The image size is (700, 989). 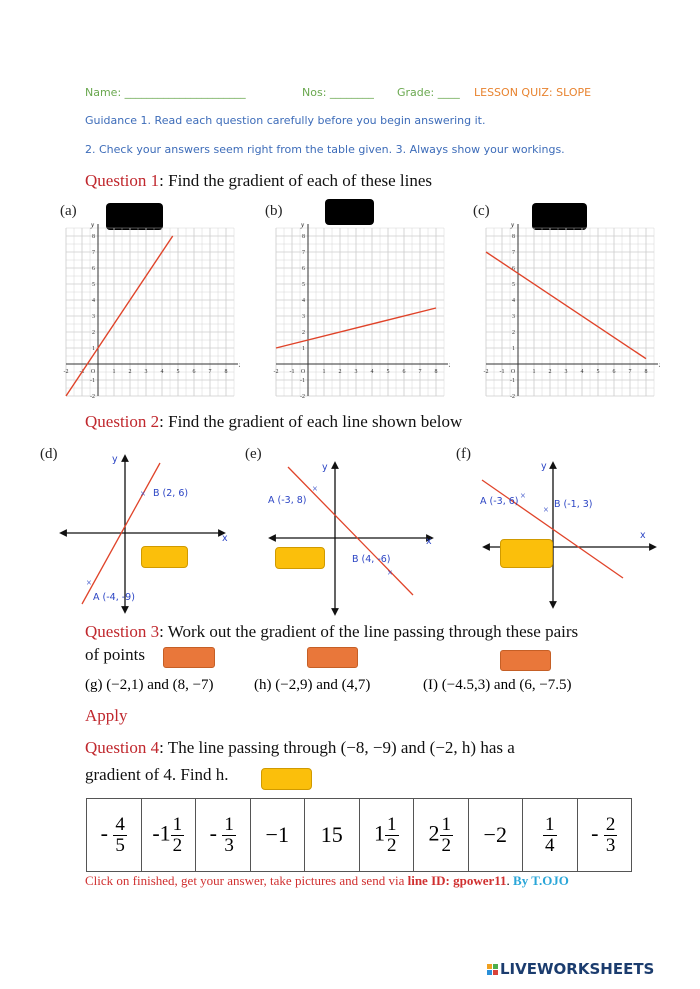 I want to click on answer-input-f, so click(x=526, y=553).